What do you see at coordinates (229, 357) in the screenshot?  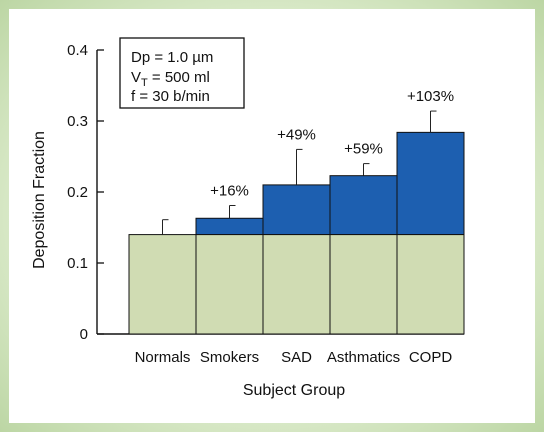 I see `x-tick-label: Smokers` at bounding box center [229, 357].